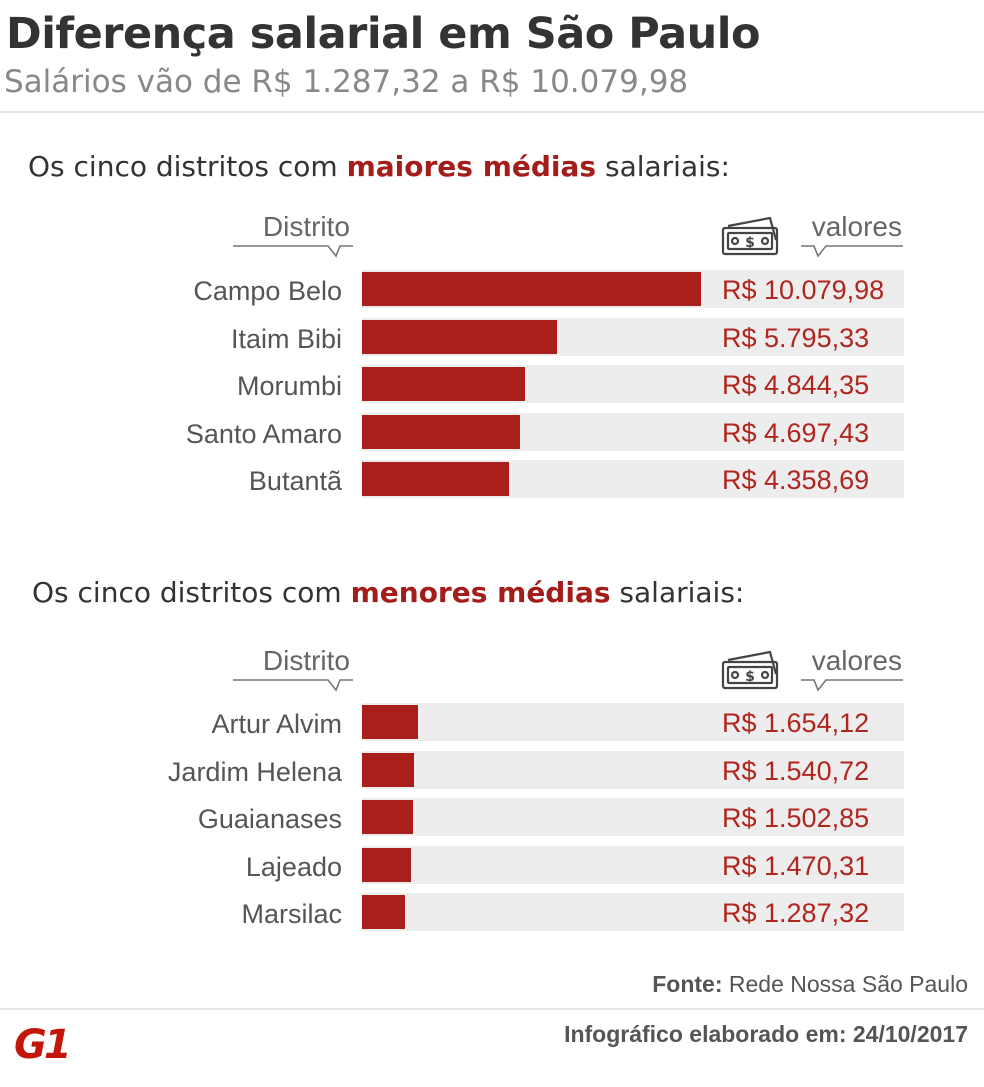  Describe the element at coordinates (796, 480) in the screenshot. I see `value-label: R$ 4.358,69` at that location.